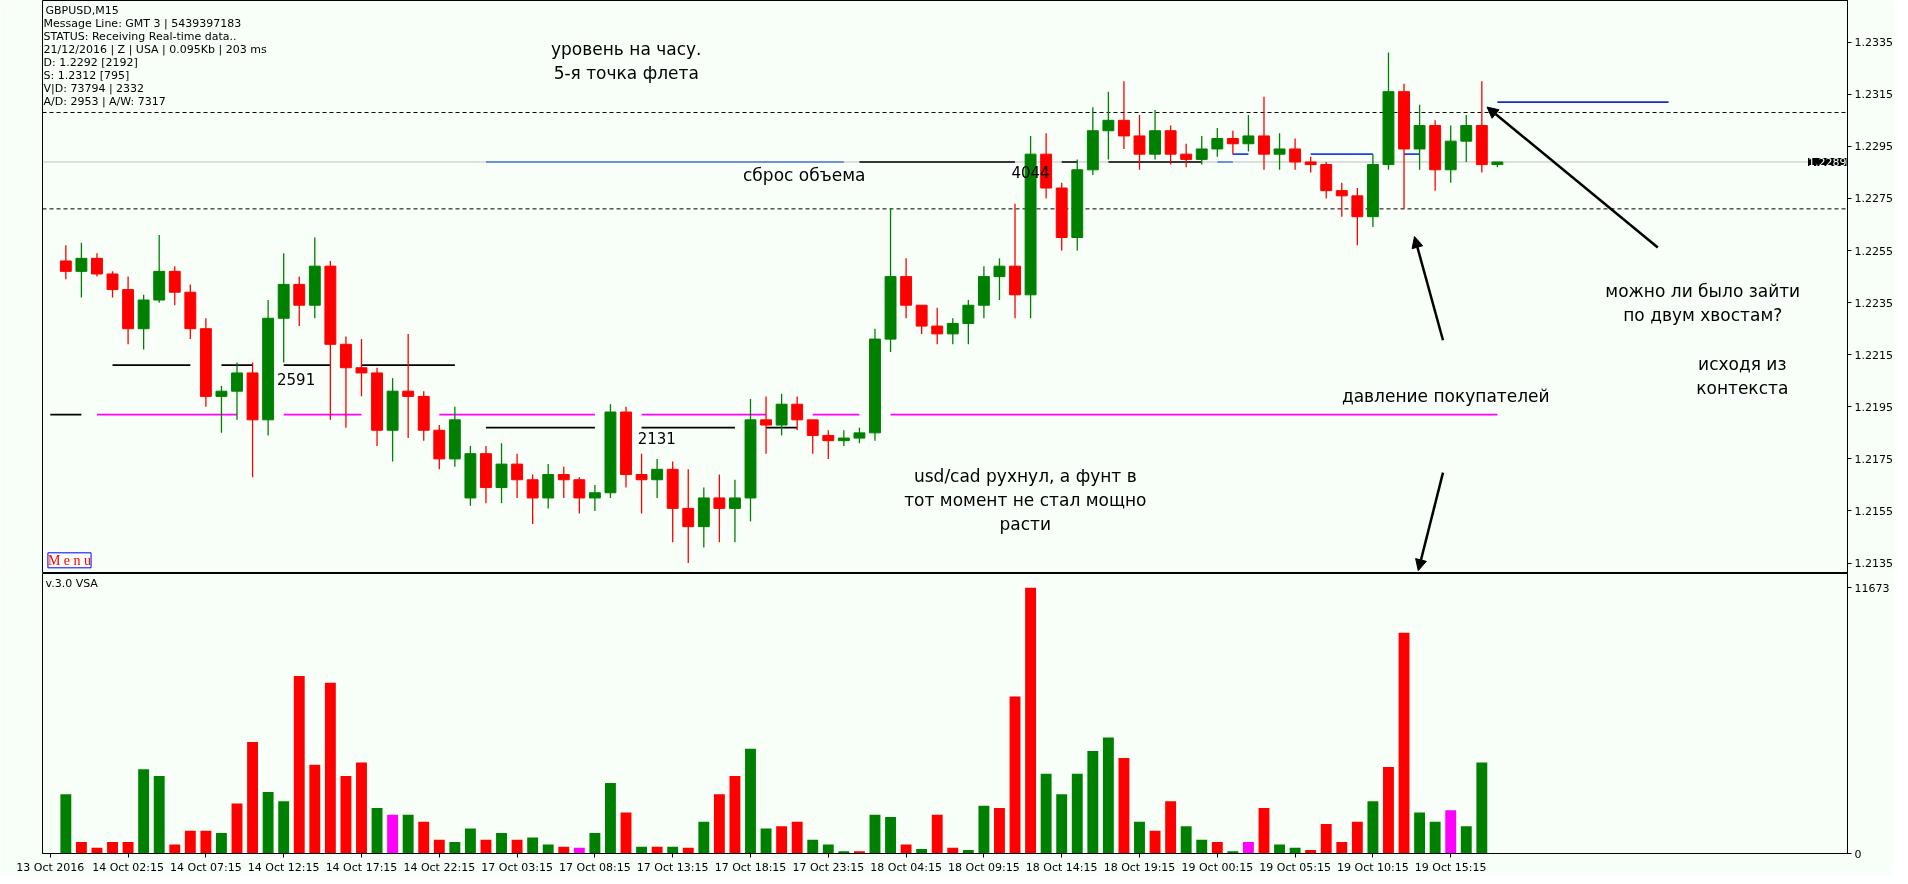  What do you see at coordinates (517, 867) in the screenshot?
I see `x-tick-label: 17 Oct 03:15` at bounding box center [517, 867].